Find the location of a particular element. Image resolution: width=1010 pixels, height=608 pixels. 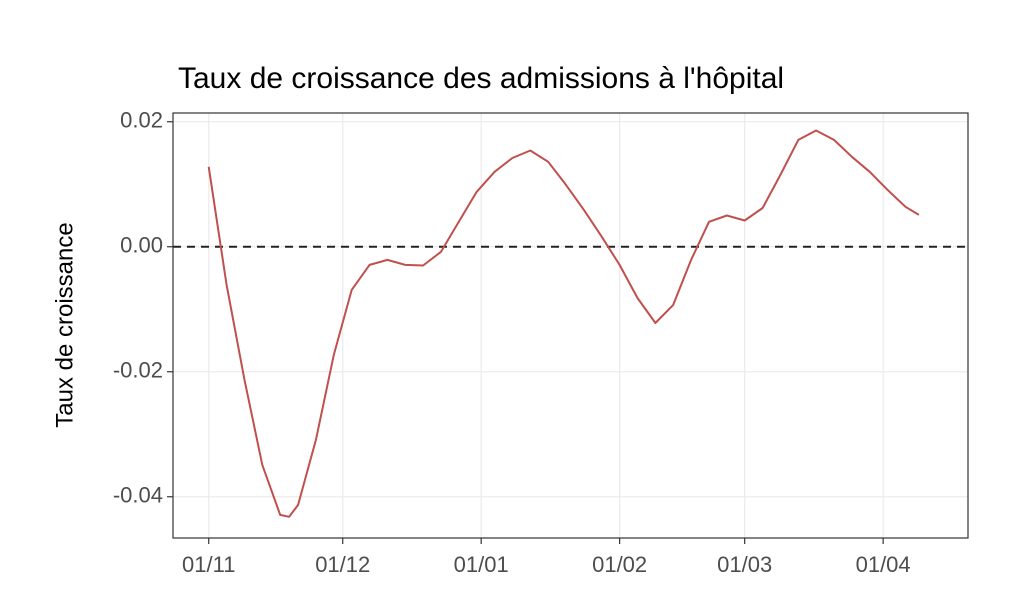

y-tick-label: -0.04 is located at coordinates (138, 495).